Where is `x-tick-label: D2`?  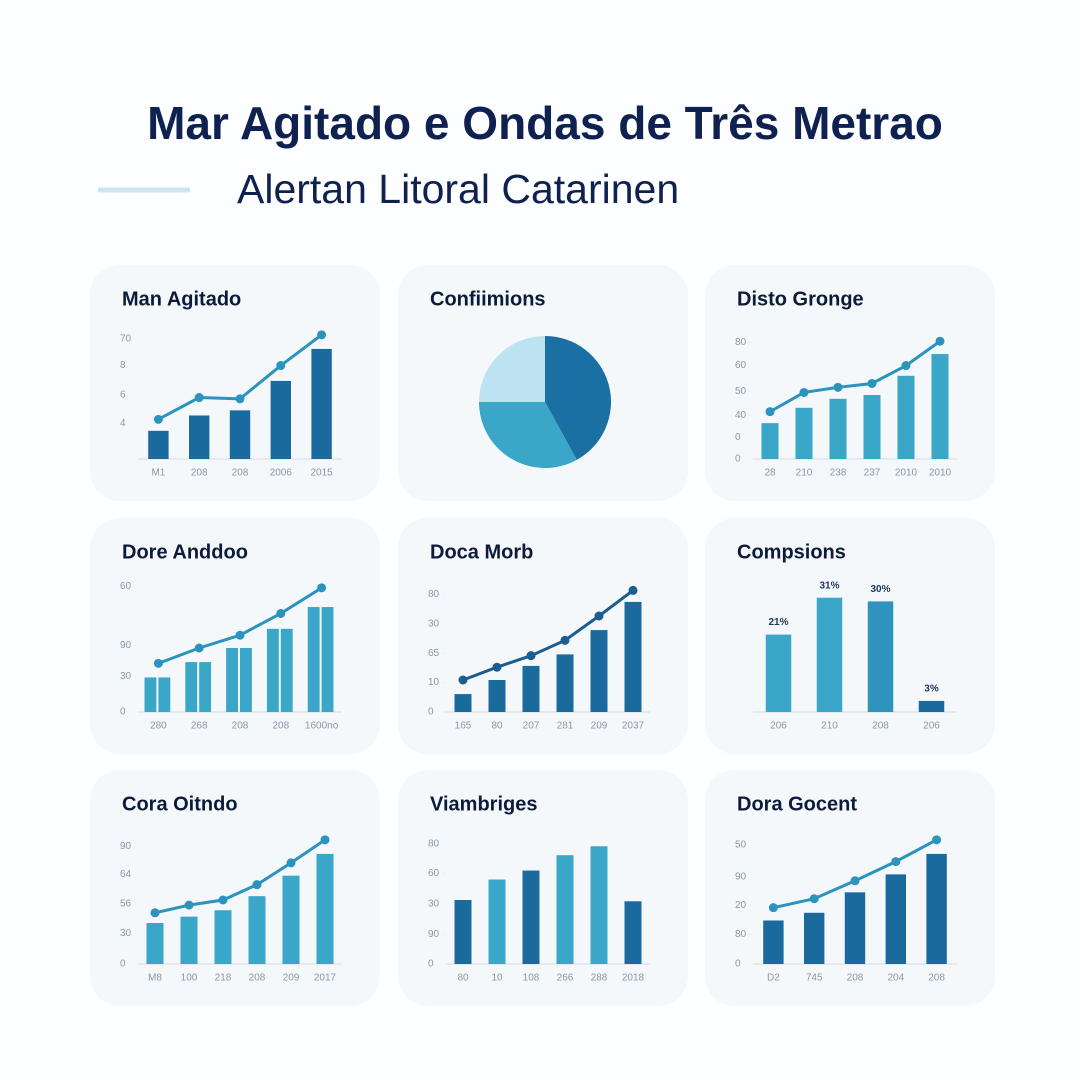 x-tick-label: D2 is located at coordinates (773, 978).